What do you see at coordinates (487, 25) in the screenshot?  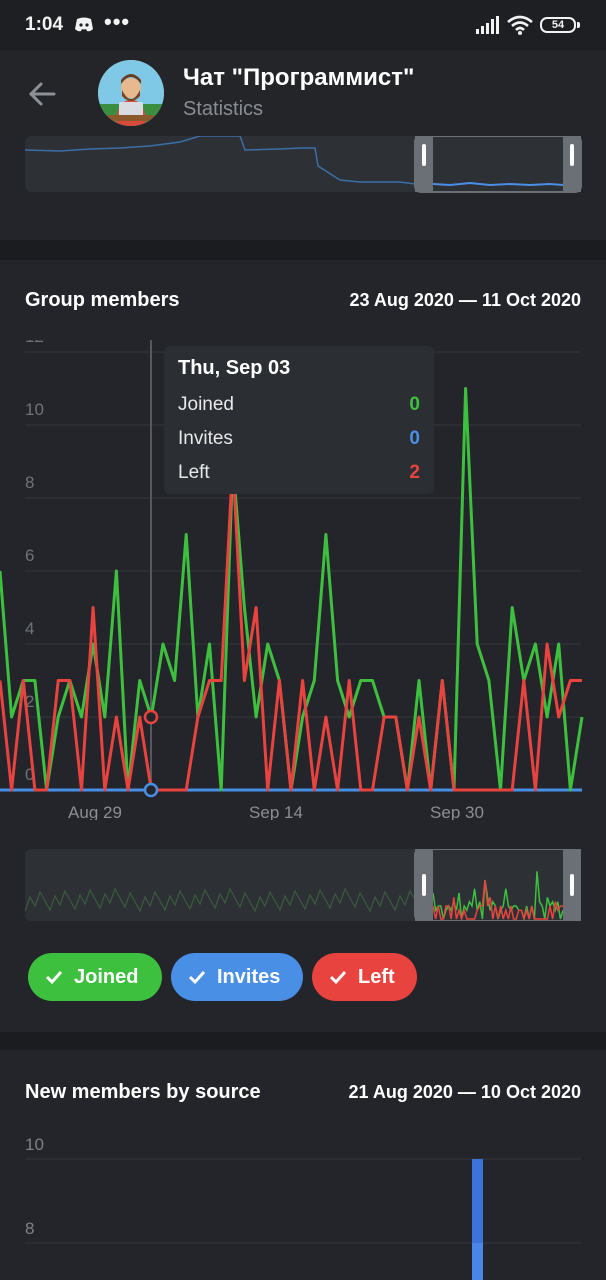 I see `signal-icon` at bounding box center [487, 25].